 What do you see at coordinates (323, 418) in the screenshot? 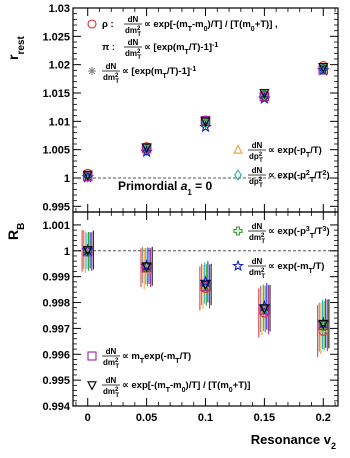
I see `bottom-x-tick-label-4: 0.2` at bounding box center [323, 418].